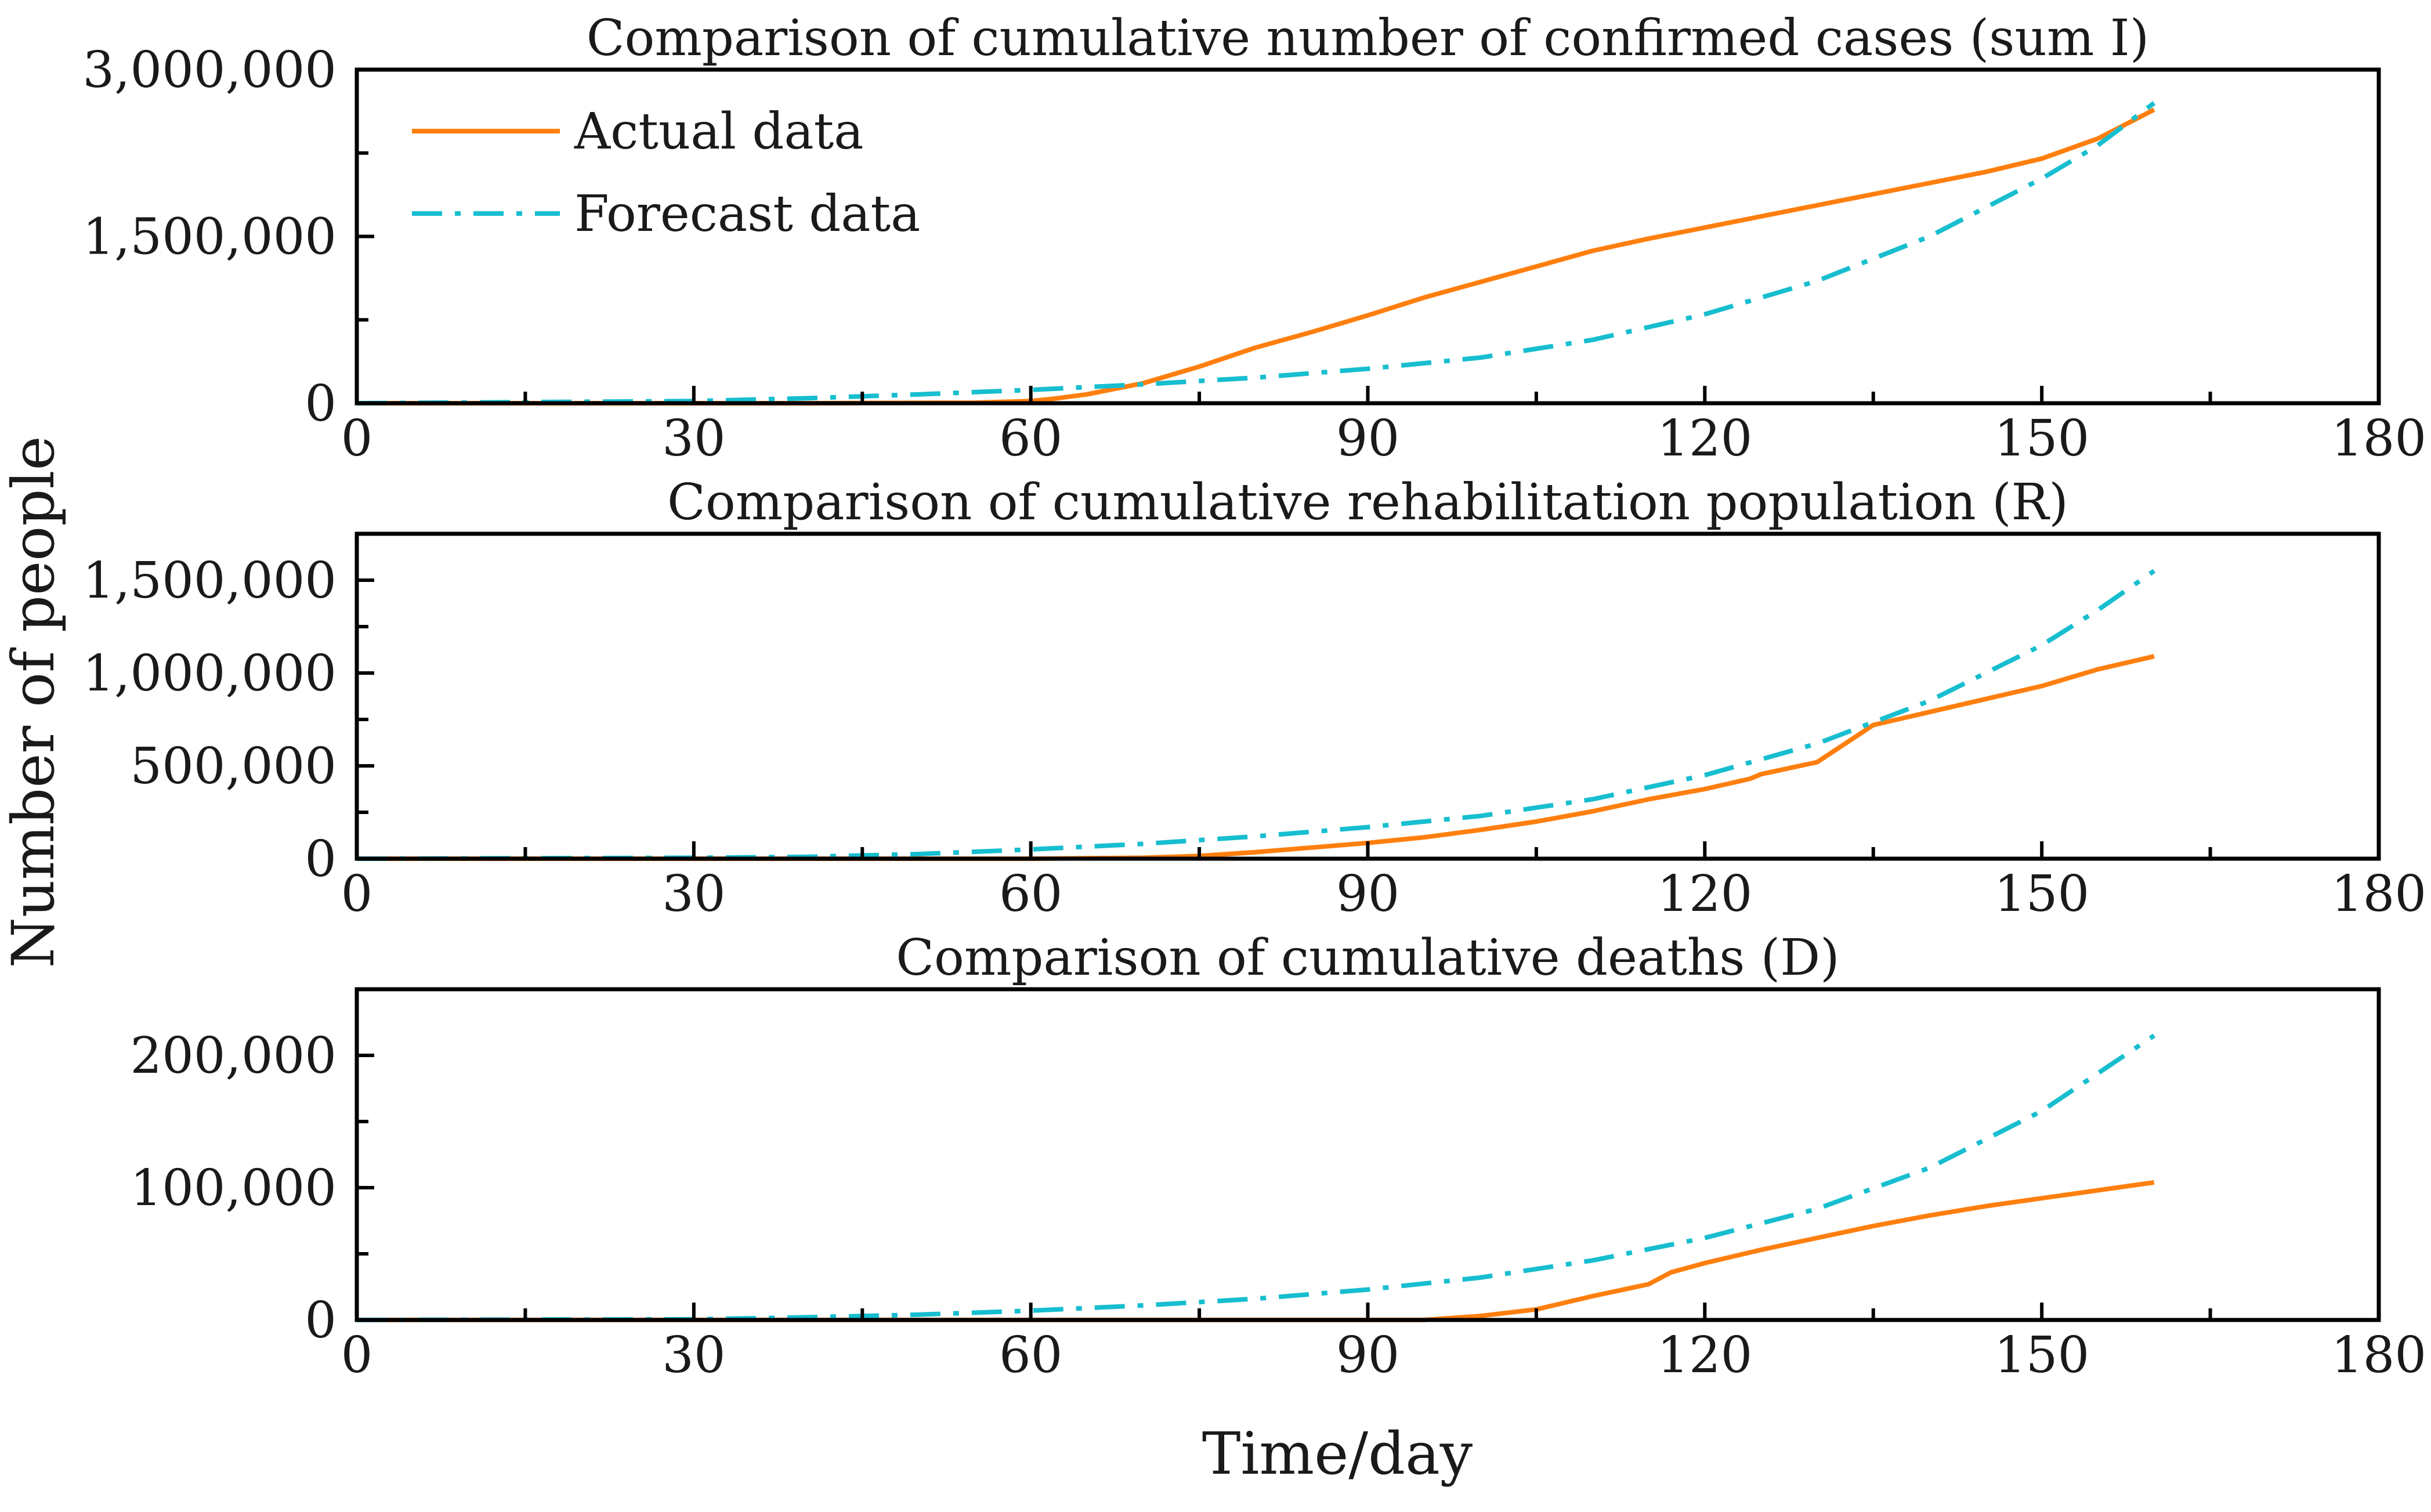 The image size is (2431, 1512). What do you see at coordinates (666, 173) in the screenshot?
I see `legend: Actual data Forecast data` at bounding box center [666, 173].